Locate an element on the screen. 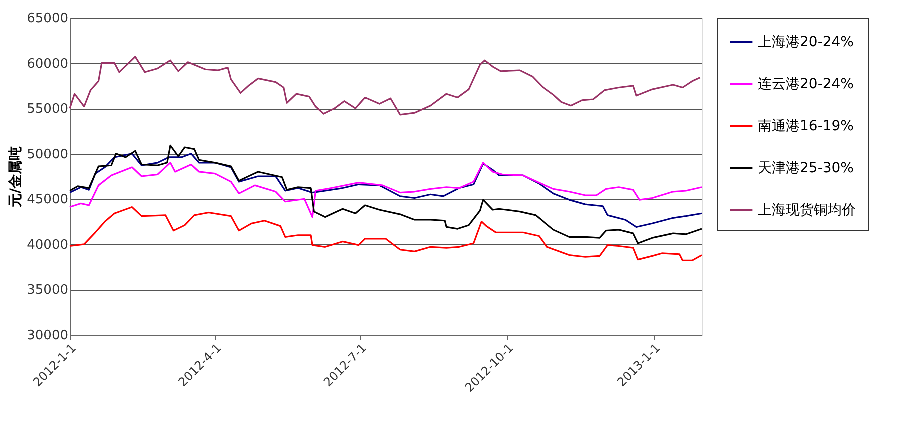  y-tick-label: 50000 is located at coordinates (47, 154).